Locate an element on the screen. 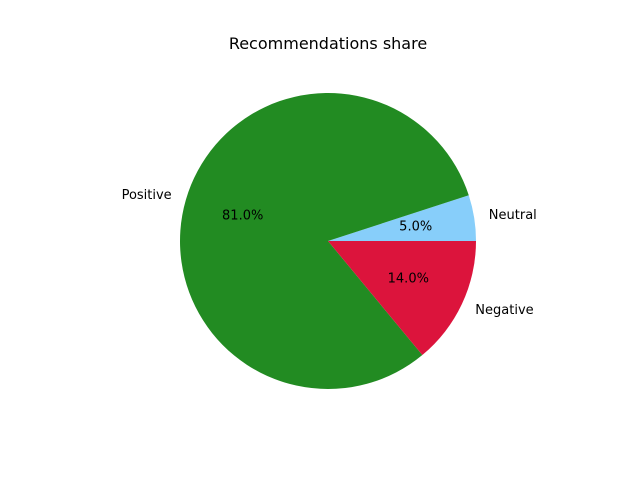  slice-label-positive: Positive is located at coordinates (147, 195).